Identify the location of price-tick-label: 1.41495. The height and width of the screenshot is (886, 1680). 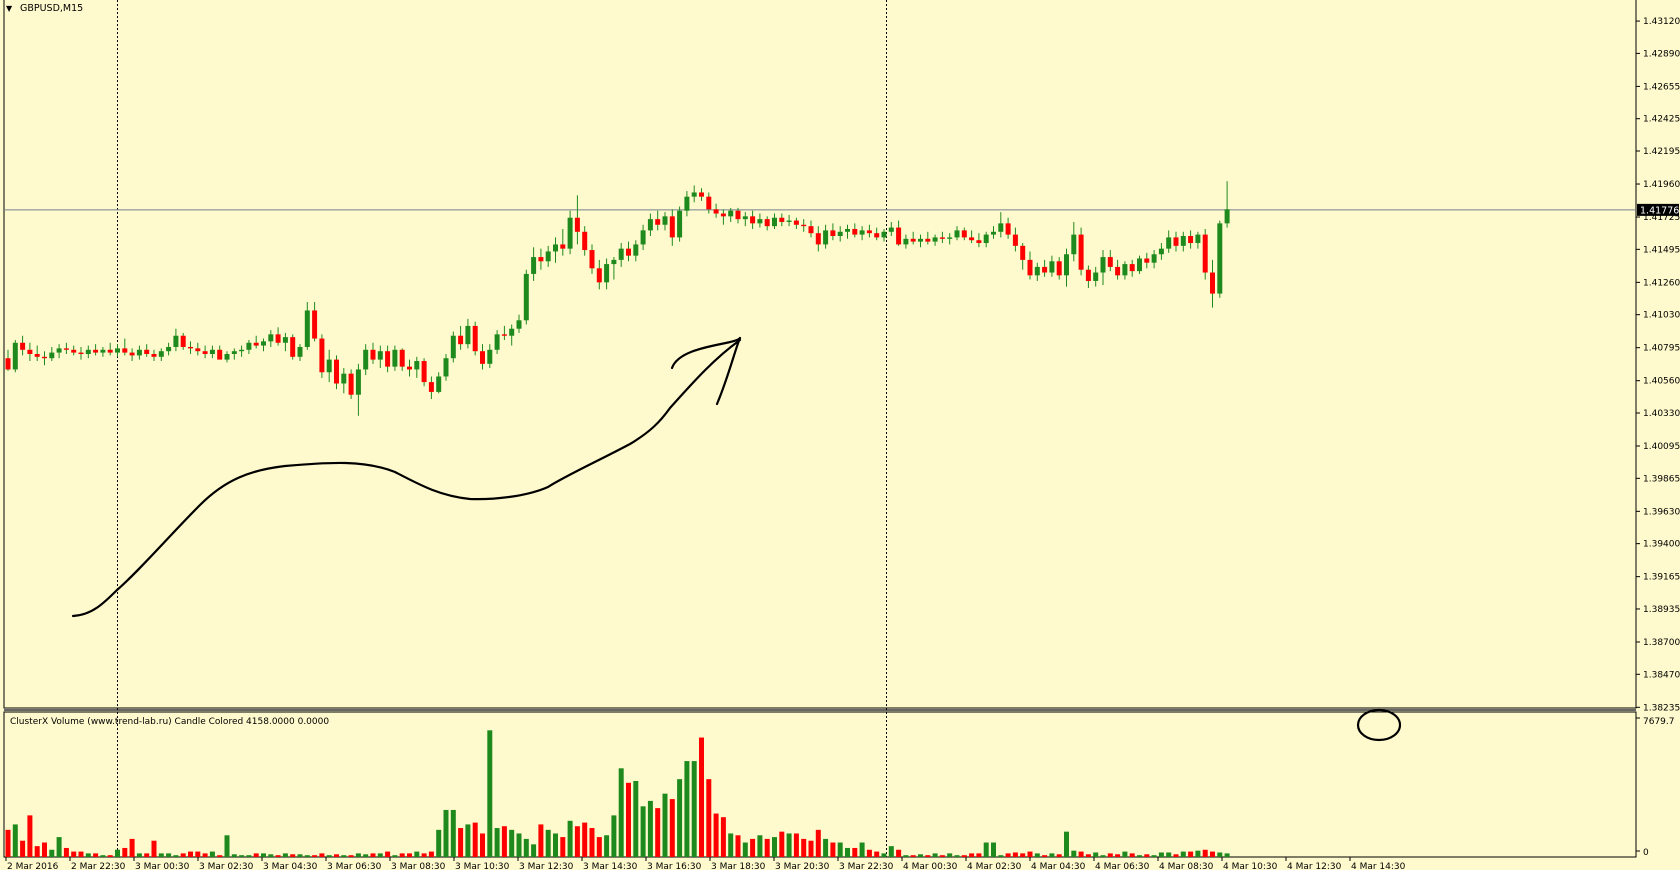
(1661, 250).